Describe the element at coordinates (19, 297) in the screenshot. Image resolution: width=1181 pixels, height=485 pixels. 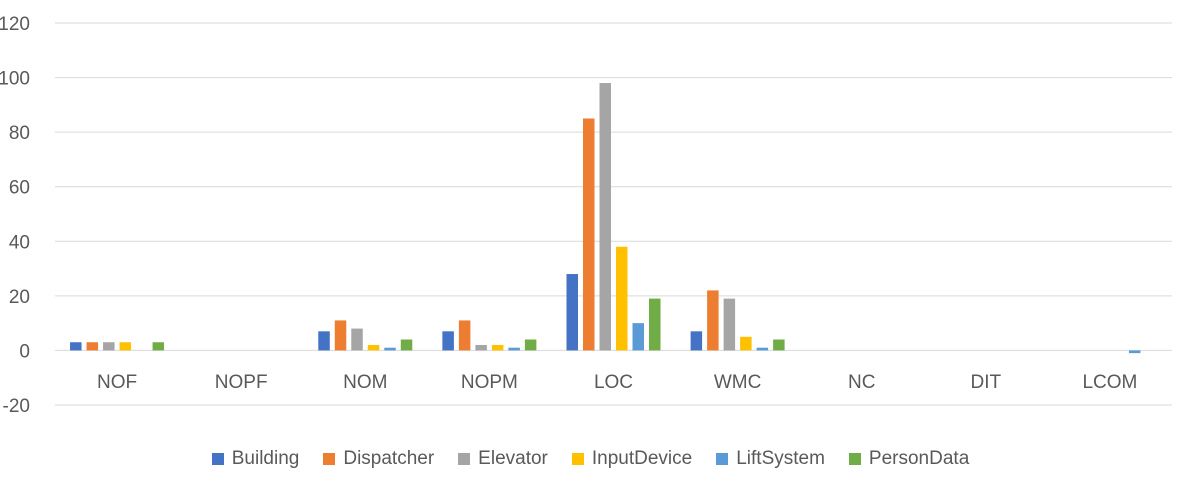
I see `y-tick-label: 20` at that location.